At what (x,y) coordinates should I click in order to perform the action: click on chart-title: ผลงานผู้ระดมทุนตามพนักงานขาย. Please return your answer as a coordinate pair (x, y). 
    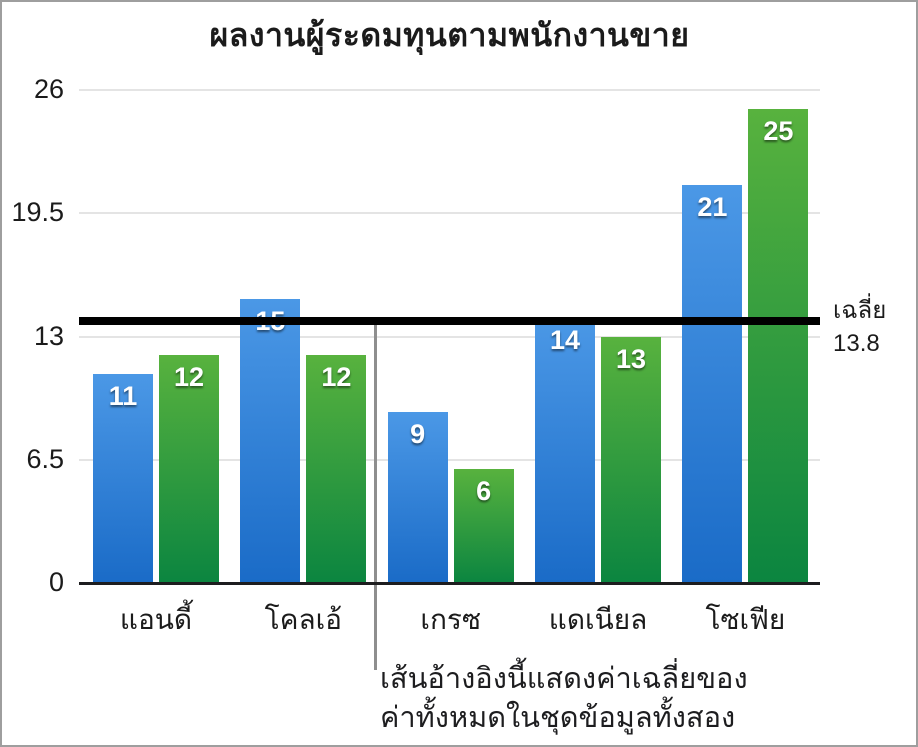
    Looking at the image, I should click on (449, 35).